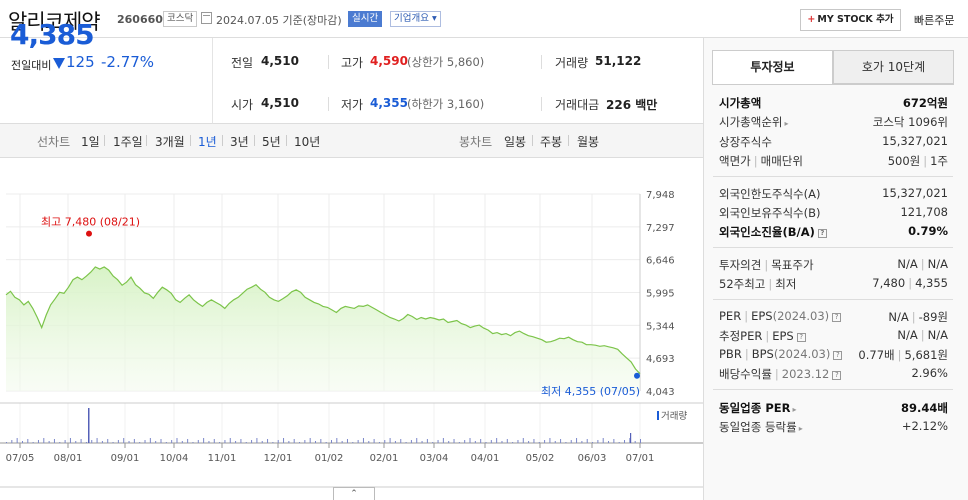 This screenshot has height=500, width=968. What do you see at coordinates (907, 264) in the screenshot?
I see `opinion-value: N/A` at bounding box center [907, 264].